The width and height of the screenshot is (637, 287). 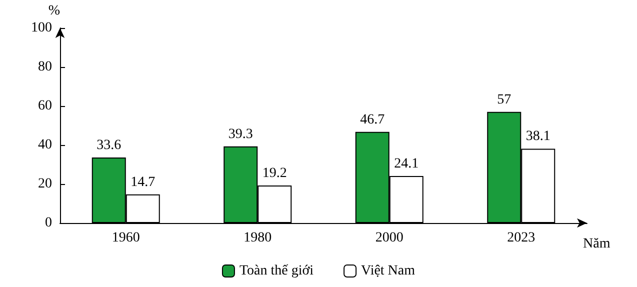 I want to click on data-label: 24.1, so click(x=406, y=164).